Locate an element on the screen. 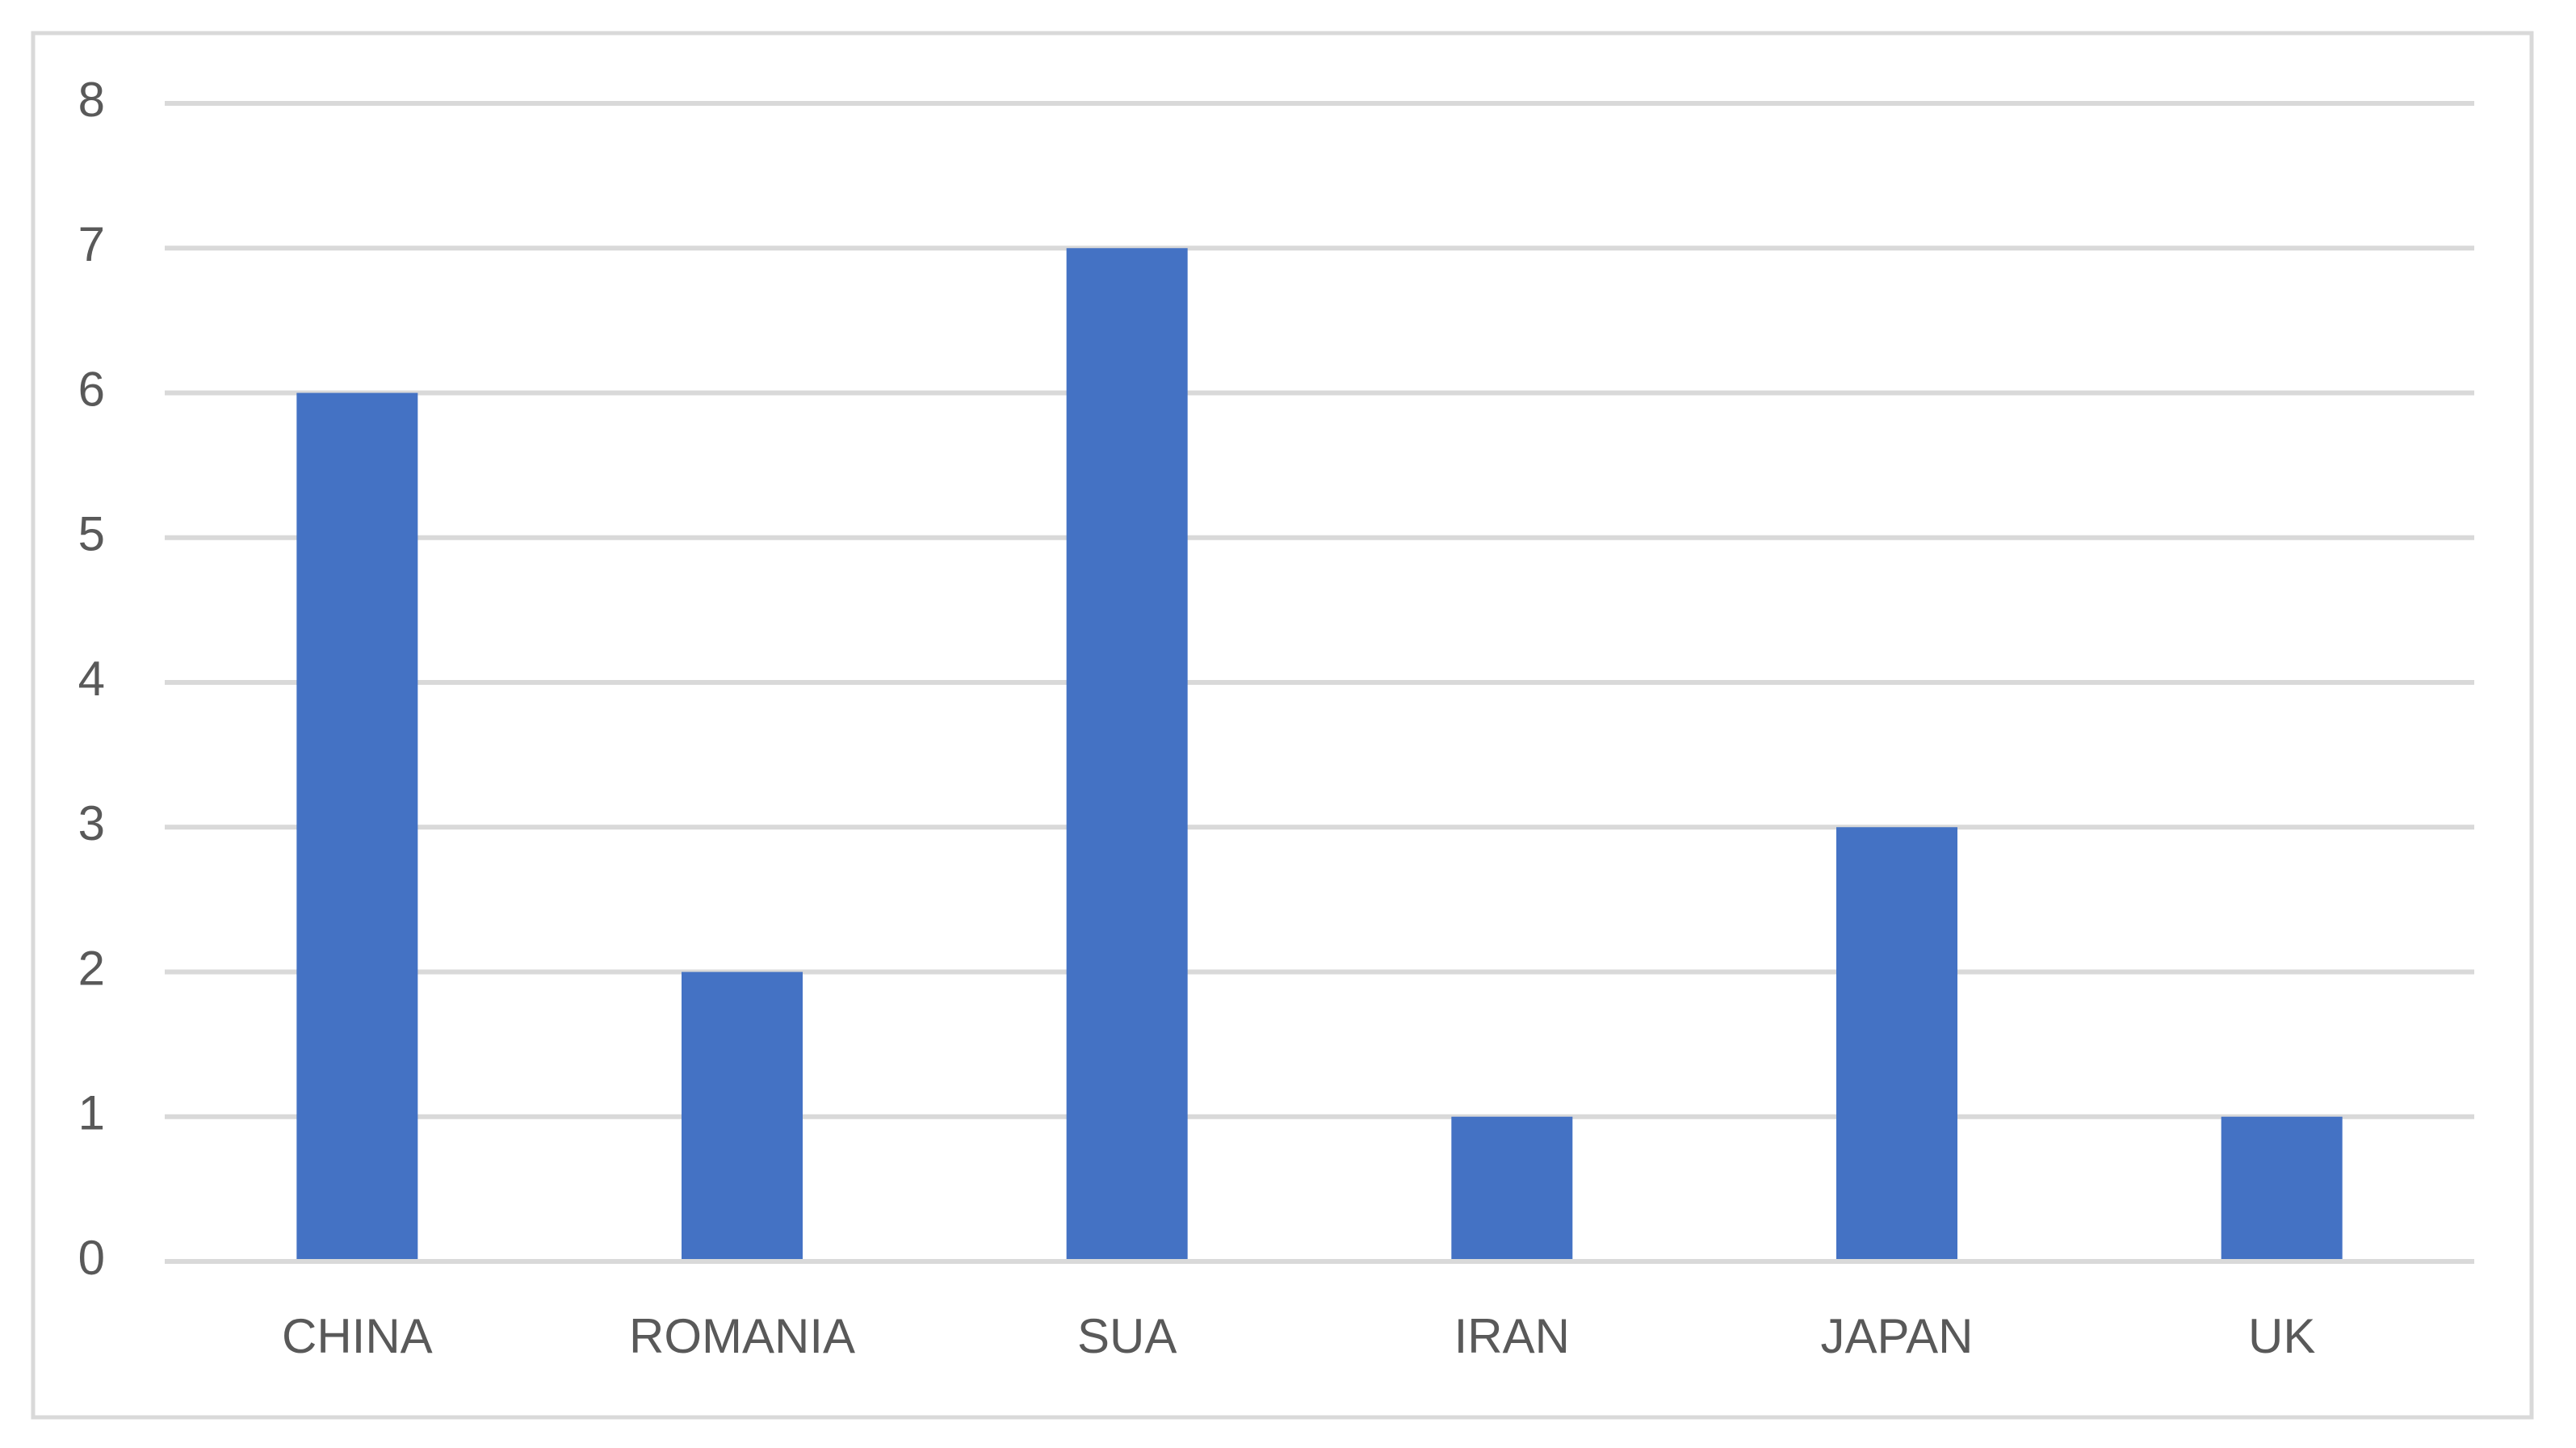  y-tick-label: 7 is located at coordinates (91, 244).